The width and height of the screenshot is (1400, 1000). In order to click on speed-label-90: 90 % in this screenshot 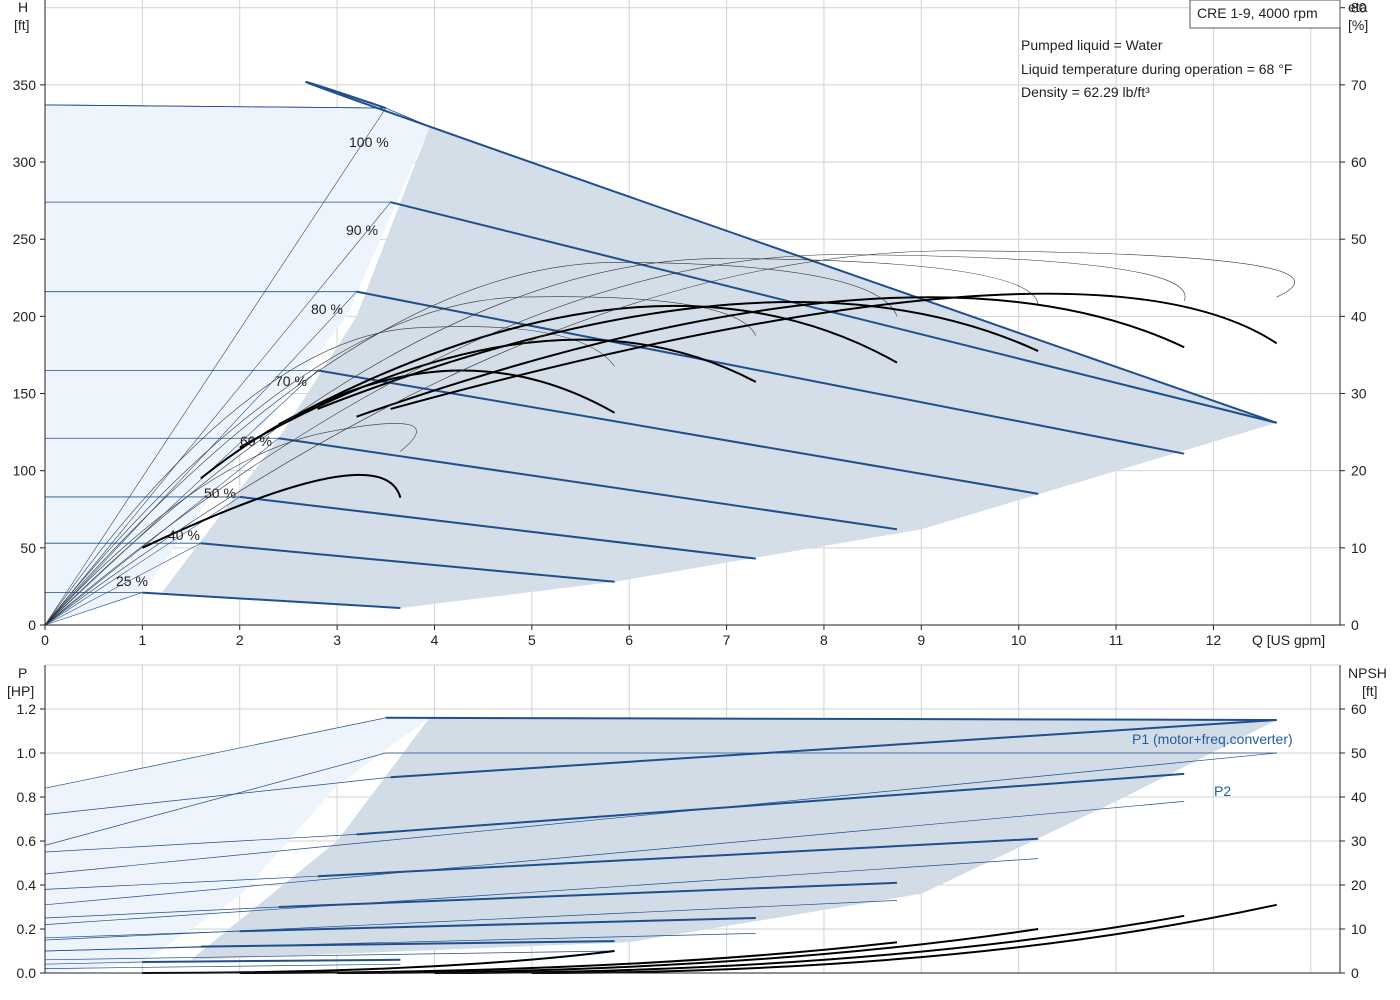, I will do `click(362, 230)`.